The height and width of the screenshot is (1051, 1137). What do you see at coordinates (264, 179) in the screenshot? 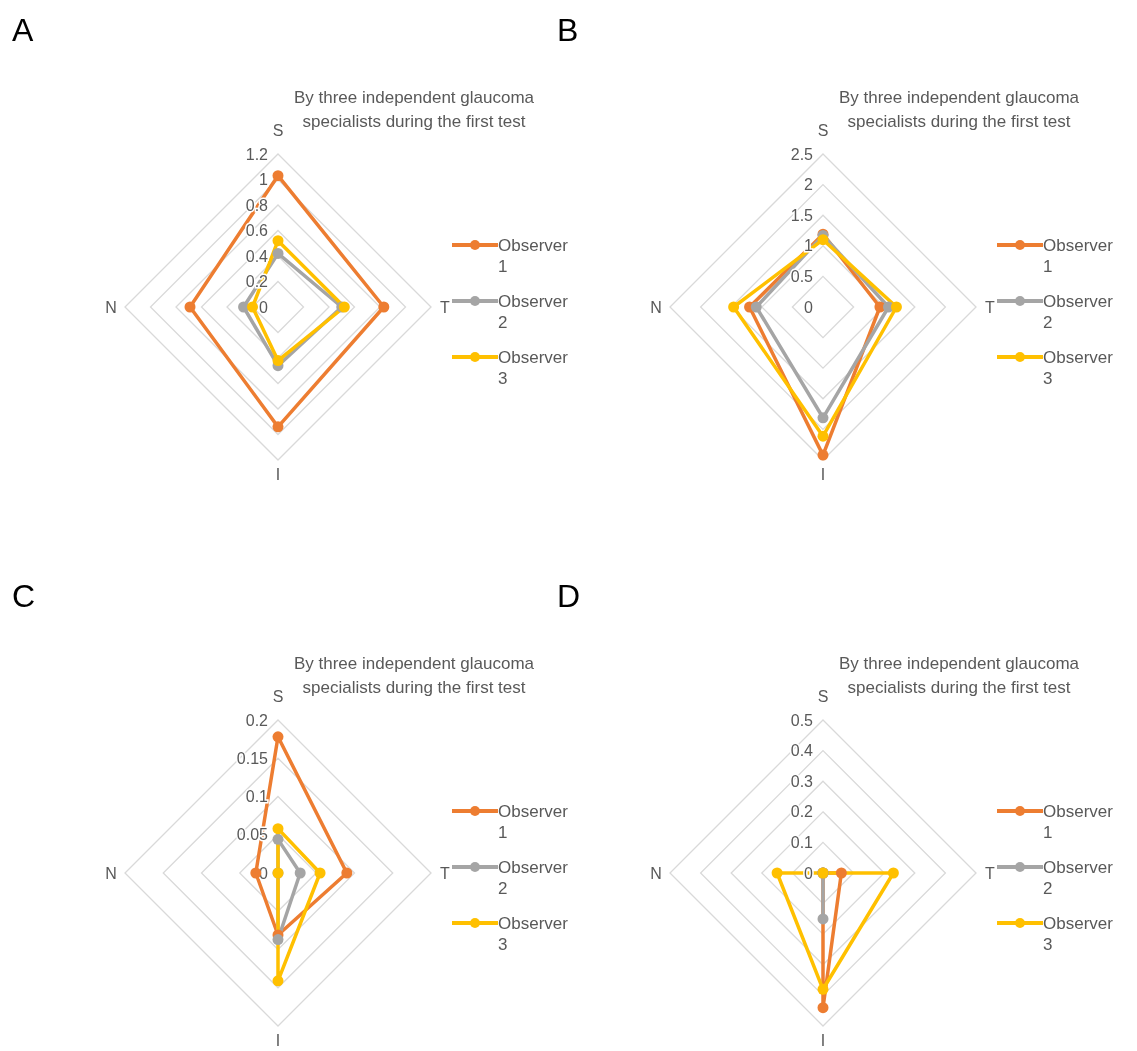
I see `y-tick-label: 1` at bounding box center [264, 179].